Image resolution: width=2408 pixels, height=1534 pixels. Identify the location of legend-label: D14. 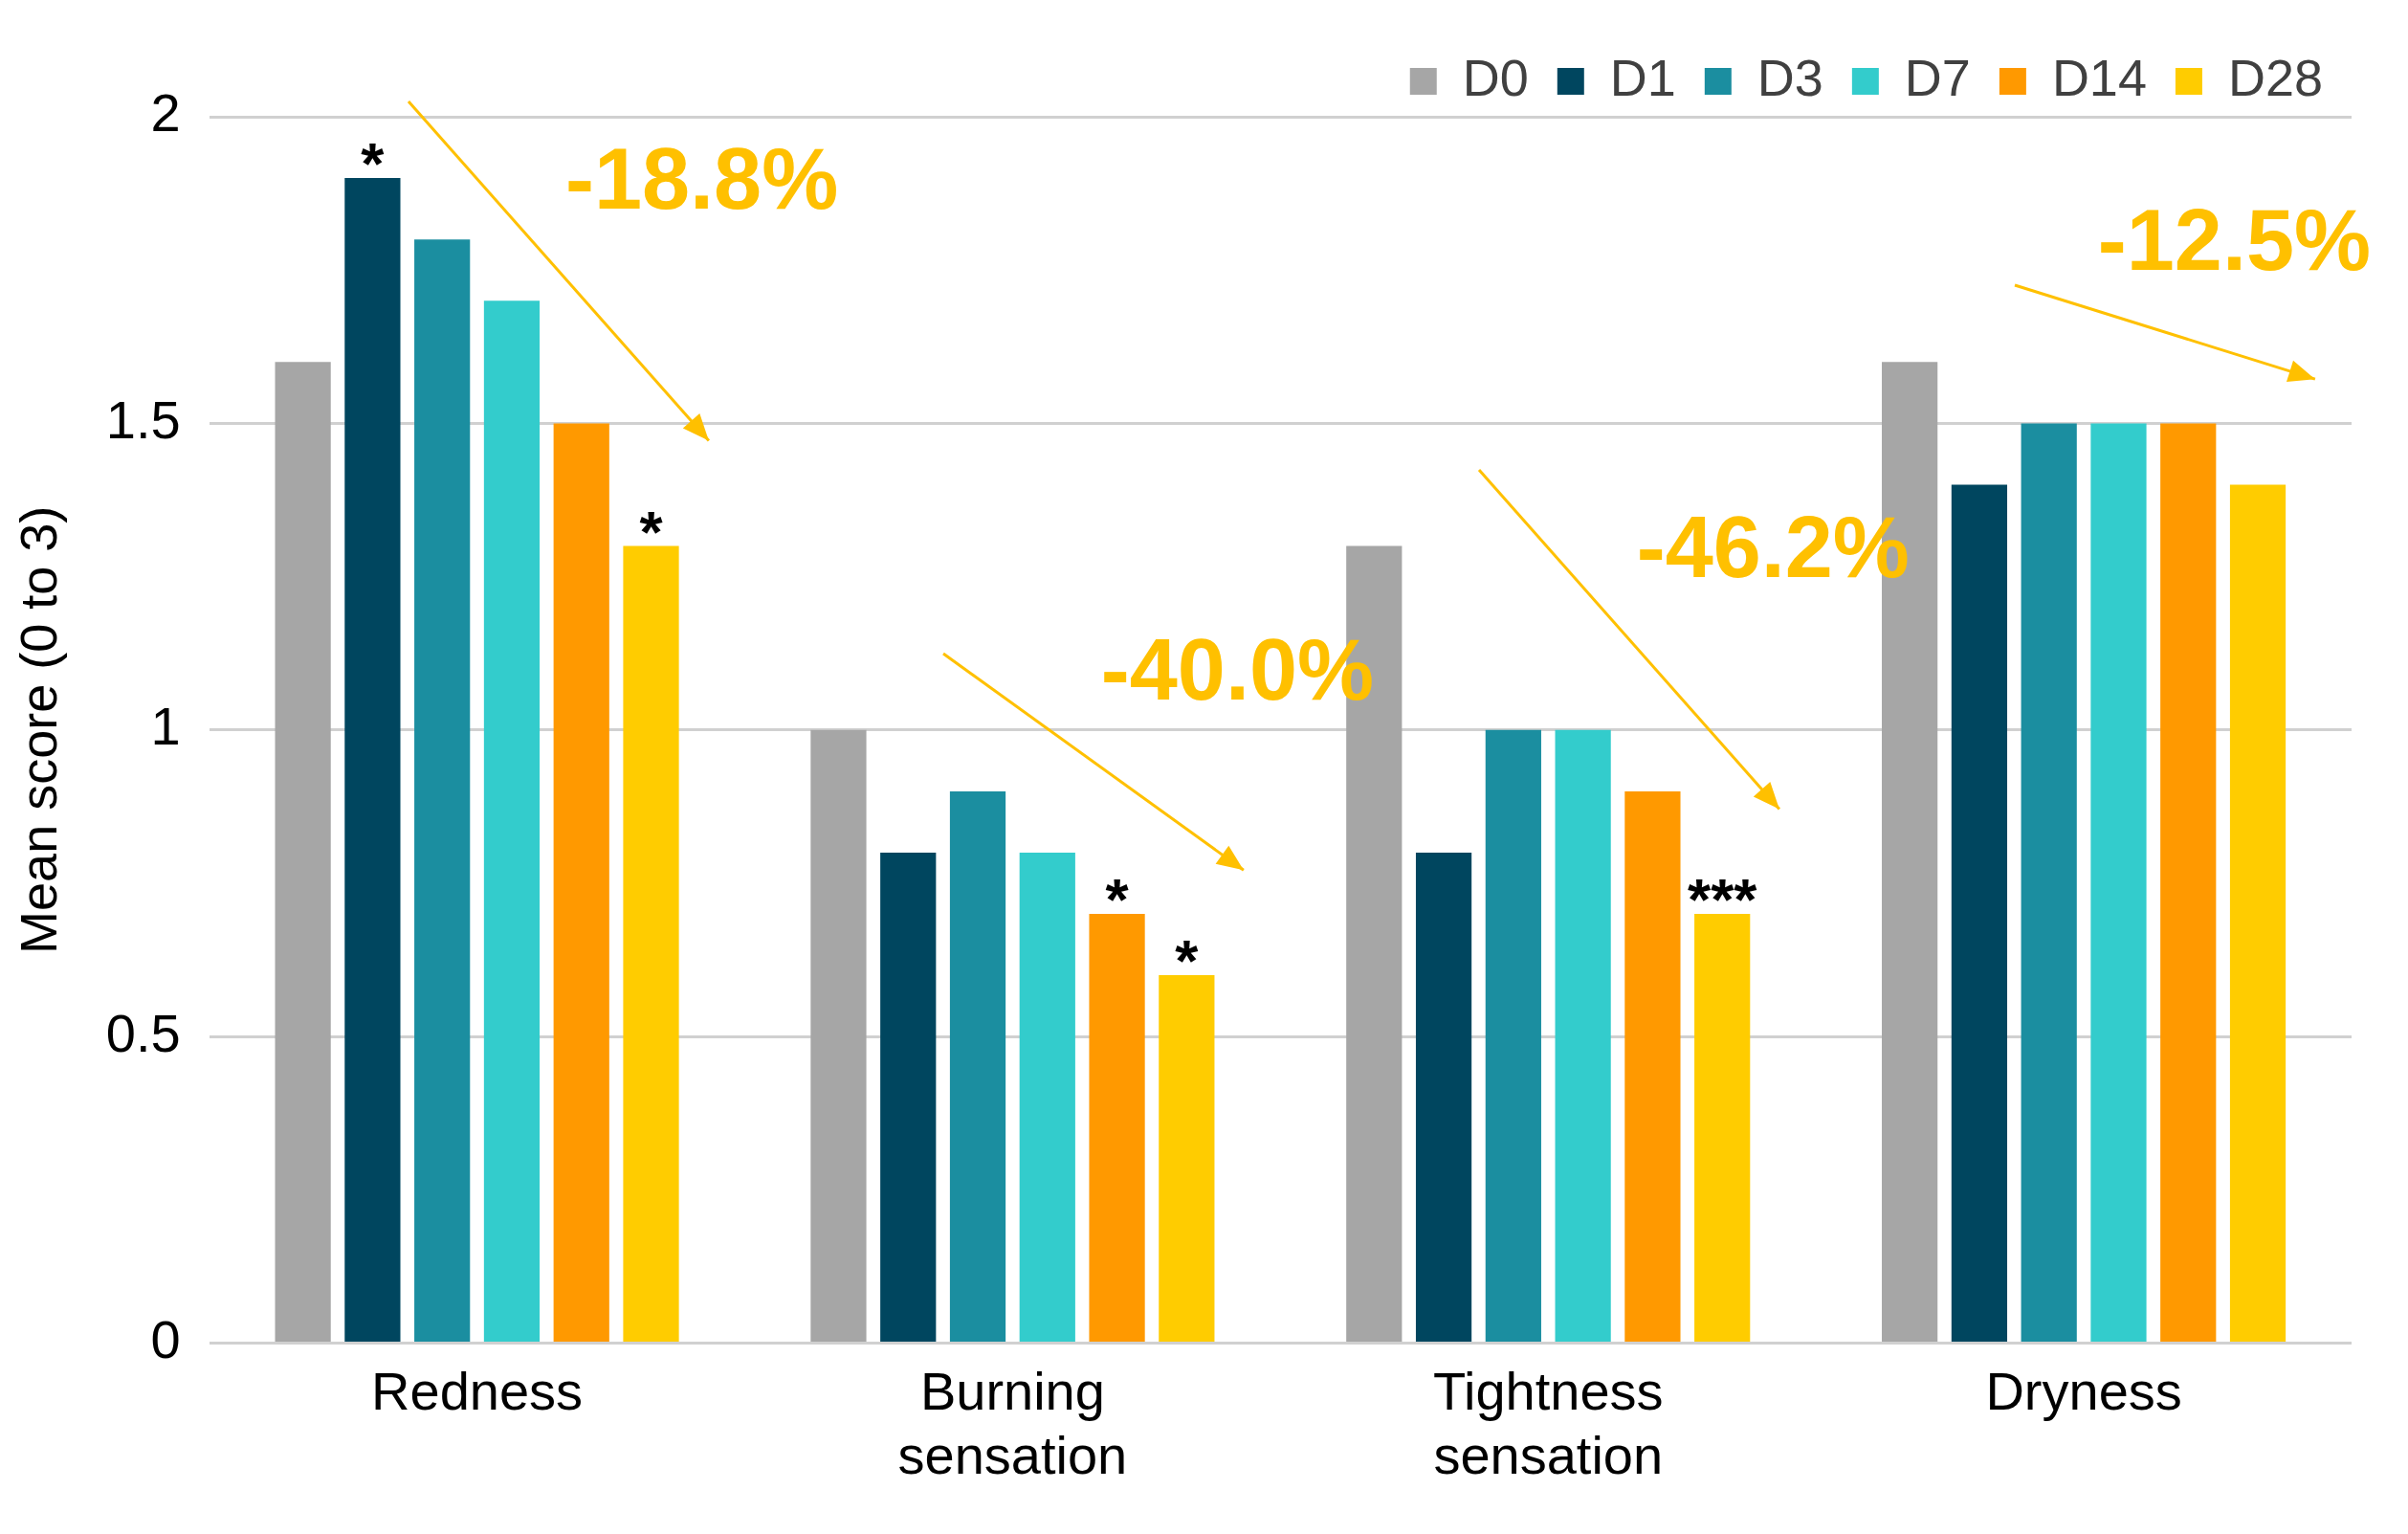
(2099, 77).